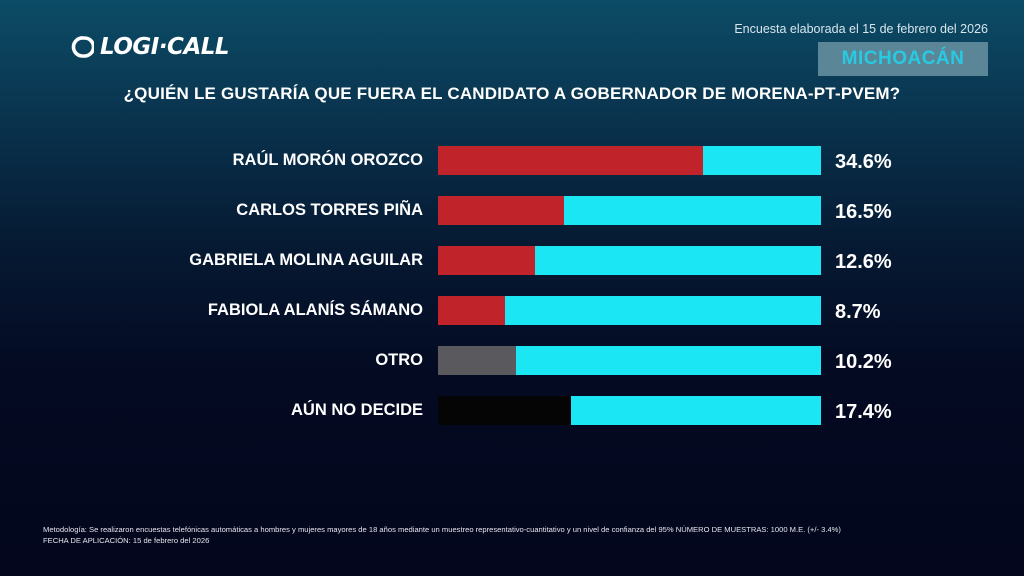  What do you see at coordinates (83, 47) in the screenshot?
I see `refresh-loop-icon` at bounding box center [83, 47].